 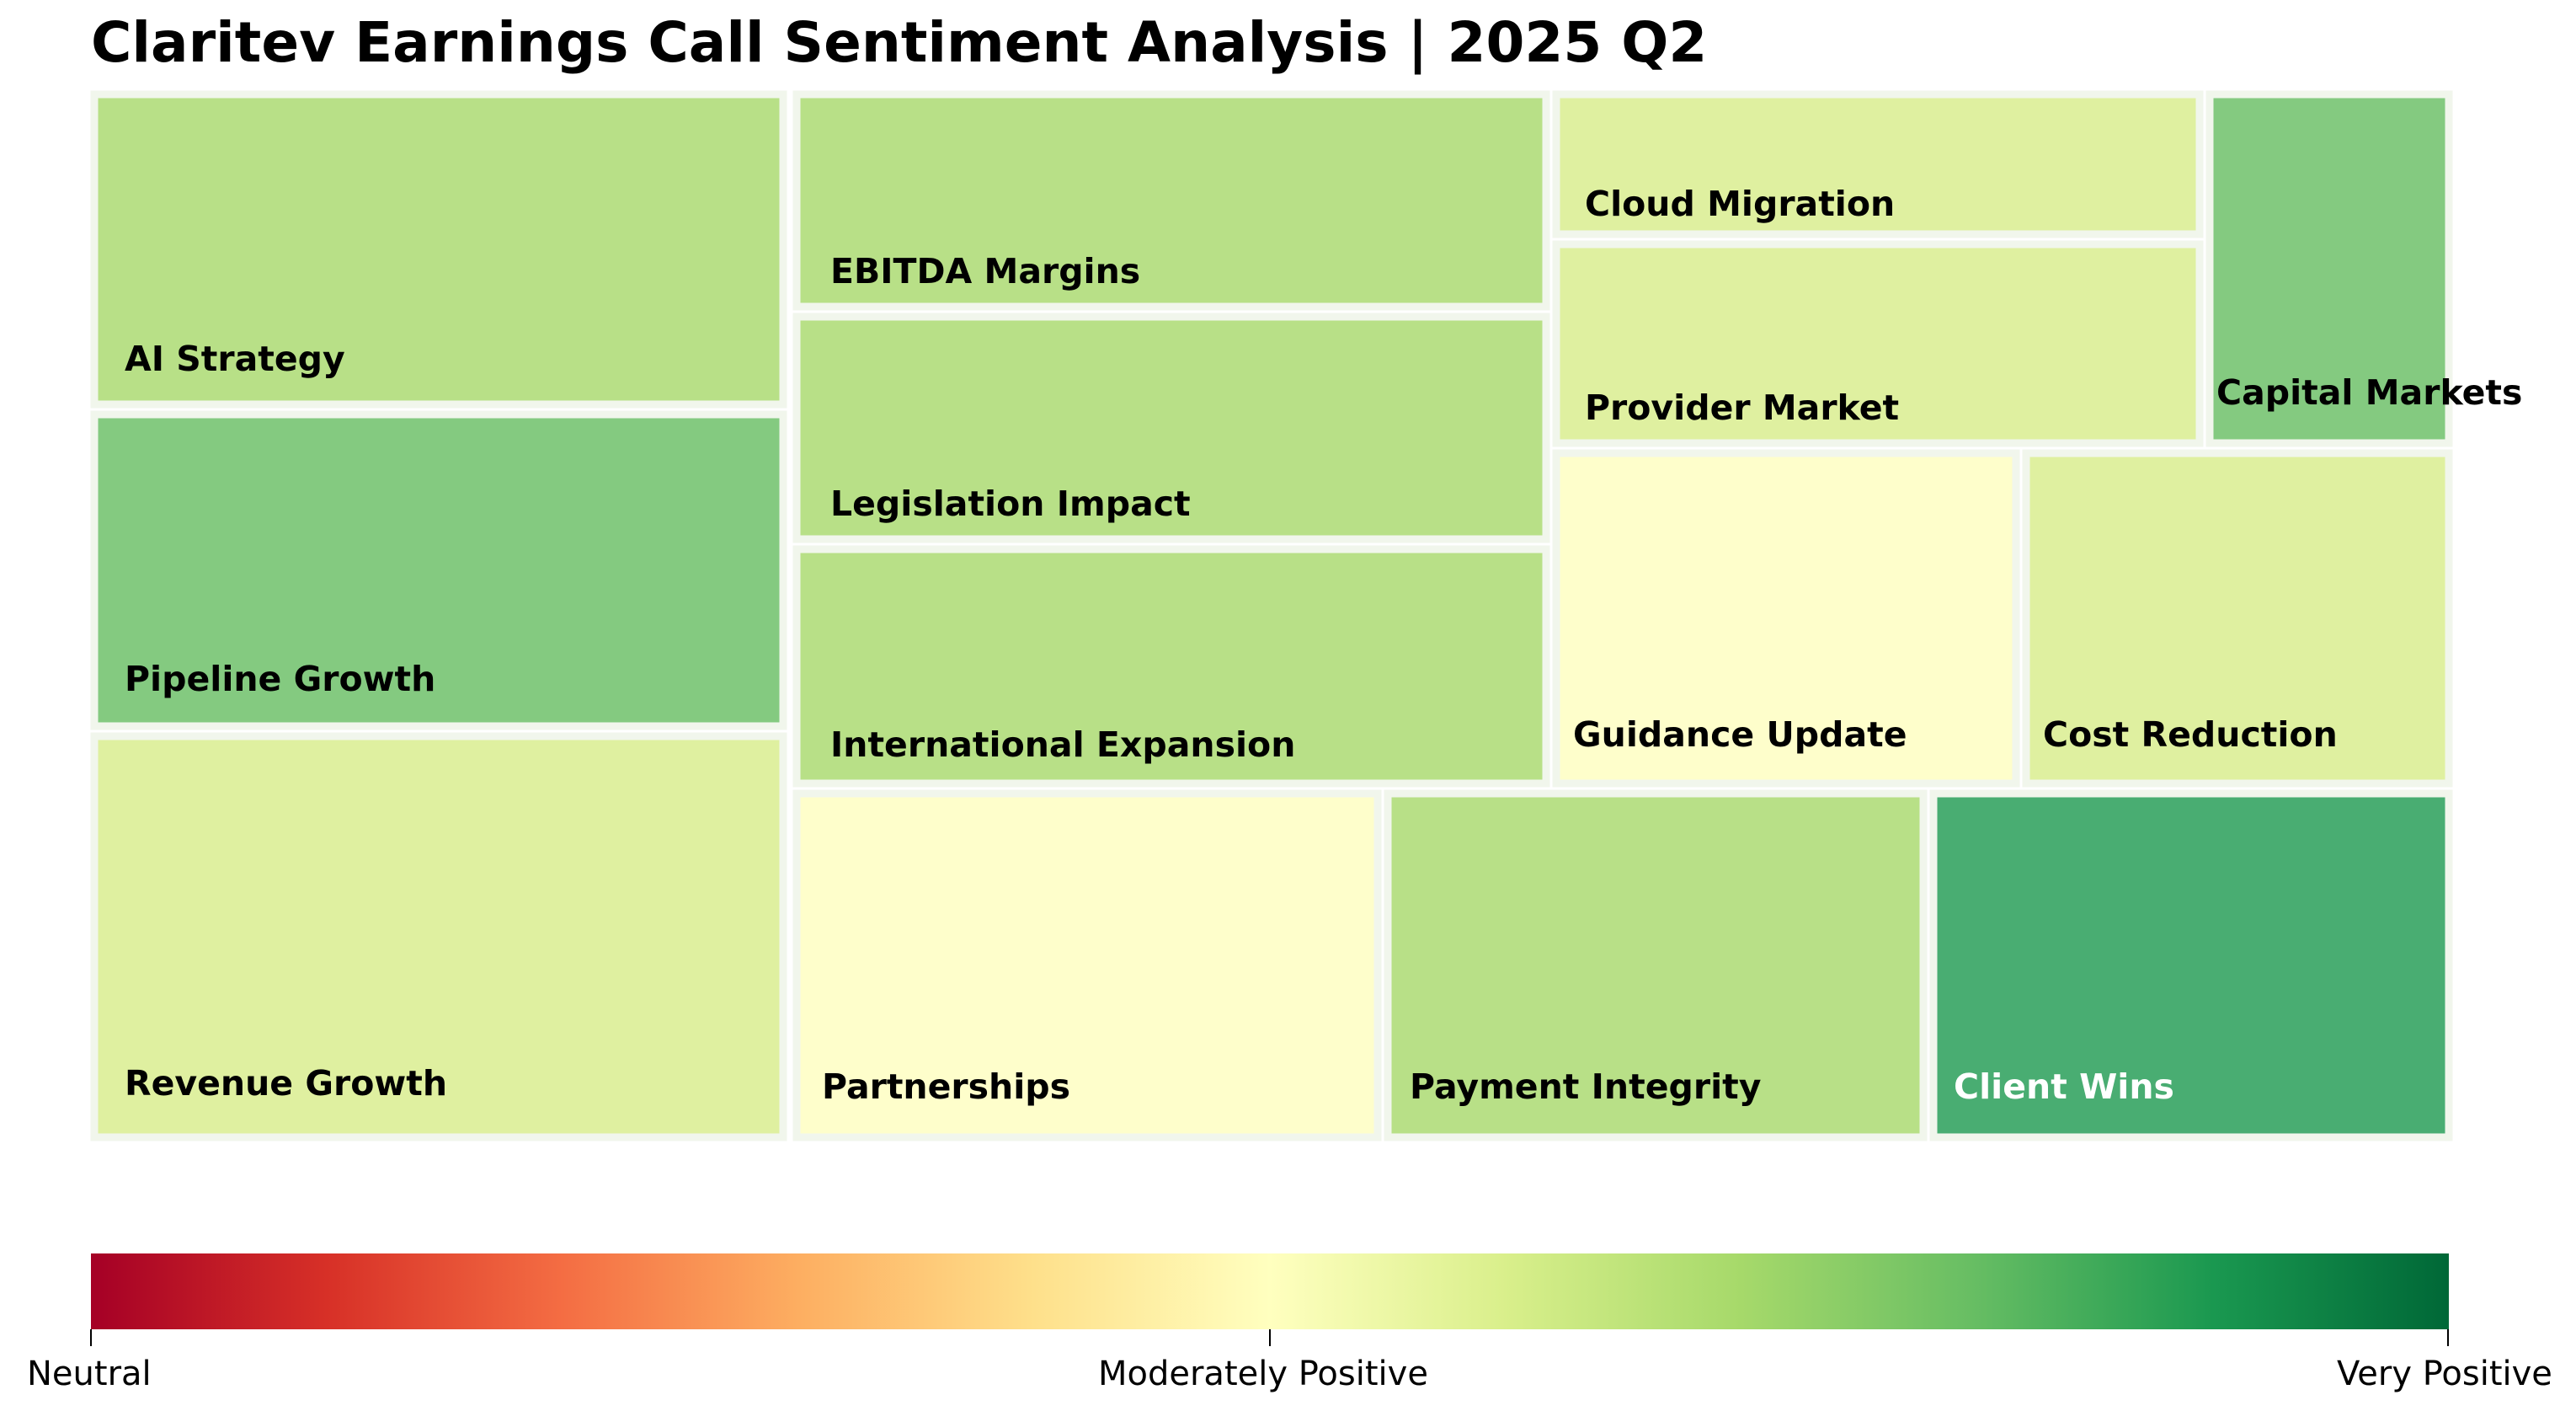 I want to click on treemap-cell-guidance-update, so click(x=1786, y=618).